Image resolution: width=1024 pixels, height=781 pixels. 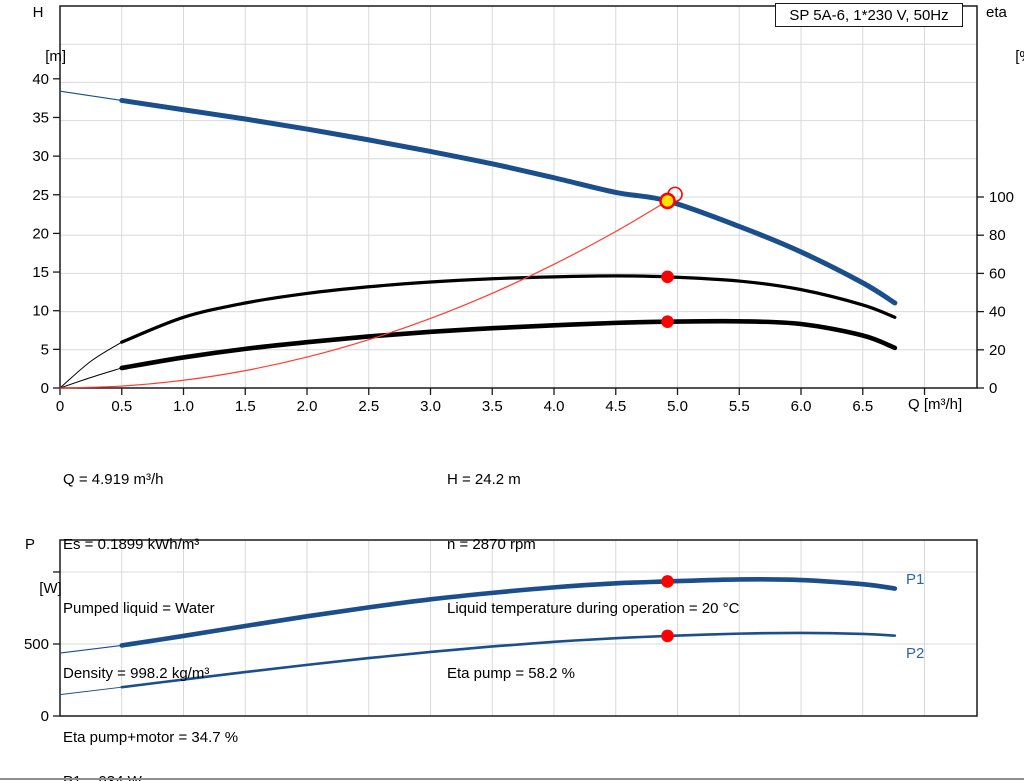 What do you see at coordinates (667, 201) in the screenshot?
I see `operating-point-marker` at bounding box center [667, 201].